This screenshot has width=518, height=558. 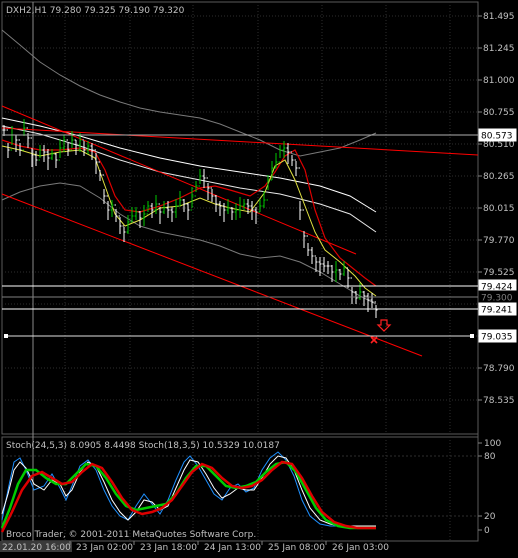 What do you see at coordinates (232, 548) in the screenshot?
I see `time-tick-label: 24 Jan 13:00` at bounding box center [232, 548].